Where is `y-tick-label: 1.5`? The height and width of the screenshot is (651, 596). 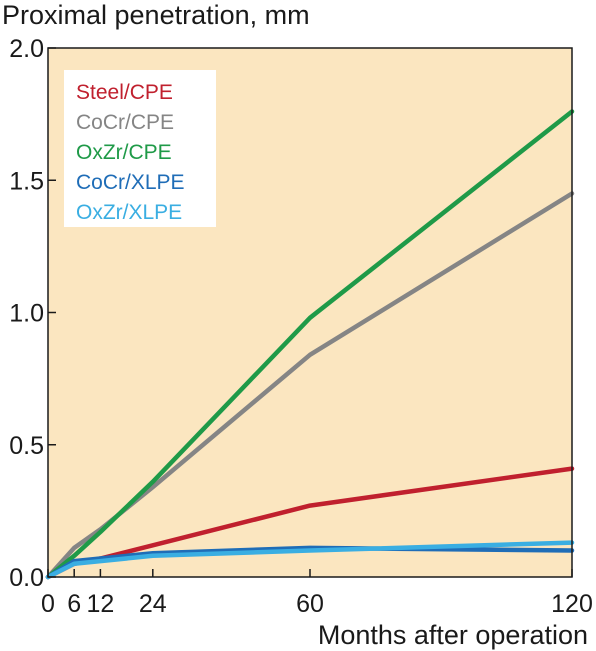 y-tick-label: 1.5 is located at coordinates (26, 181).